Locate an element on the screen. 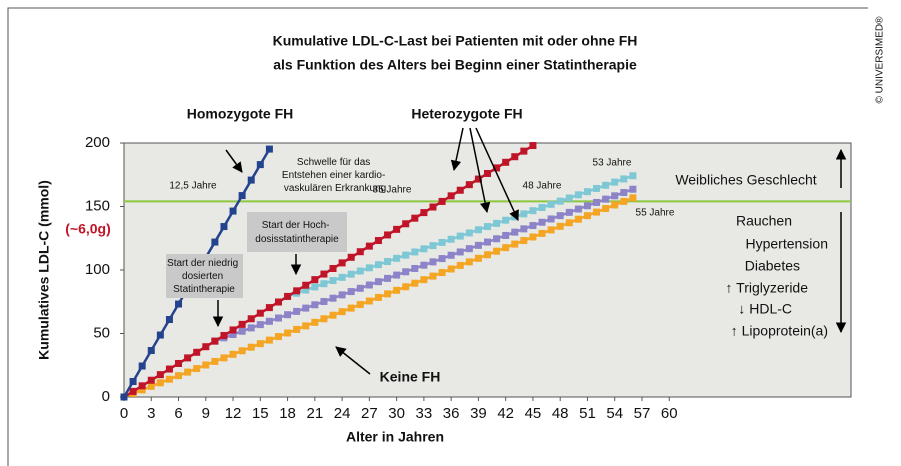 This screenshot has width=901, height=466. y-tick-label: 150 is located at coordinates (97, 205).